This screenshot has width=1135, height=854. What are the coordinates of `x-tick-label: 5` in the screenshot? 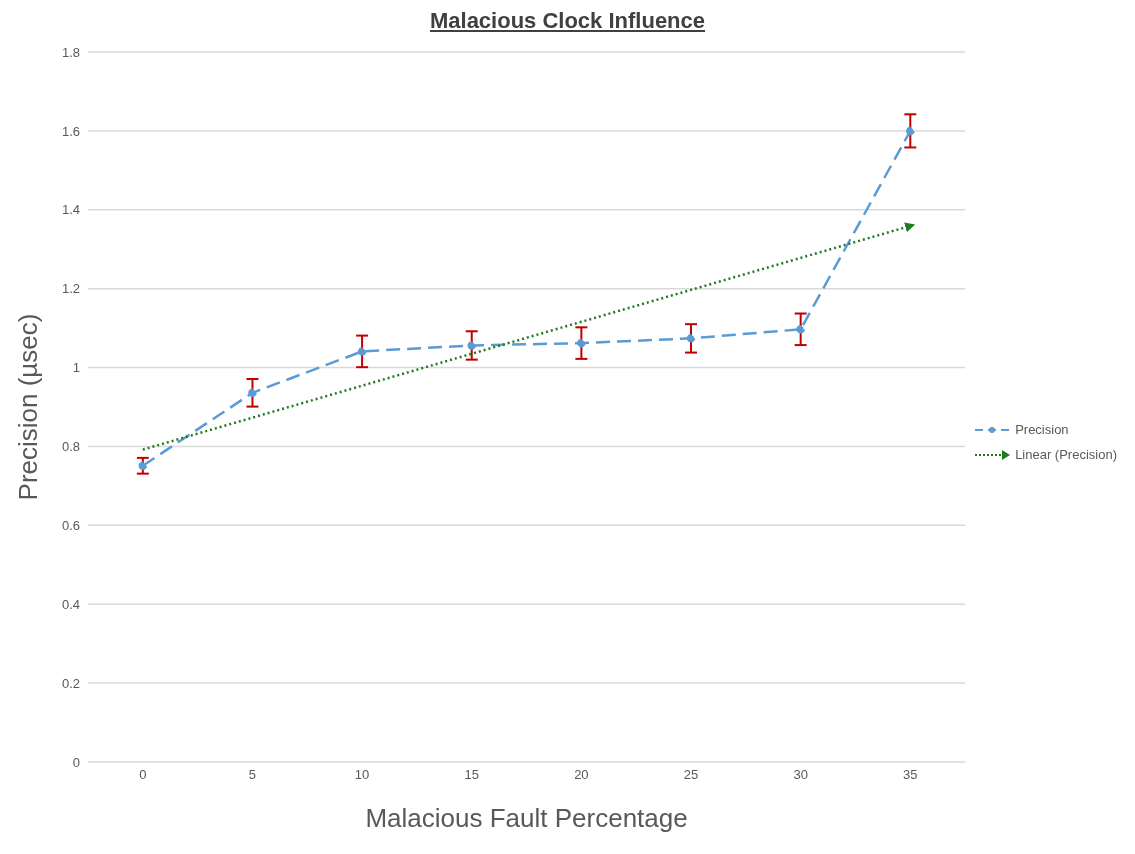 It's located at (252, 775).